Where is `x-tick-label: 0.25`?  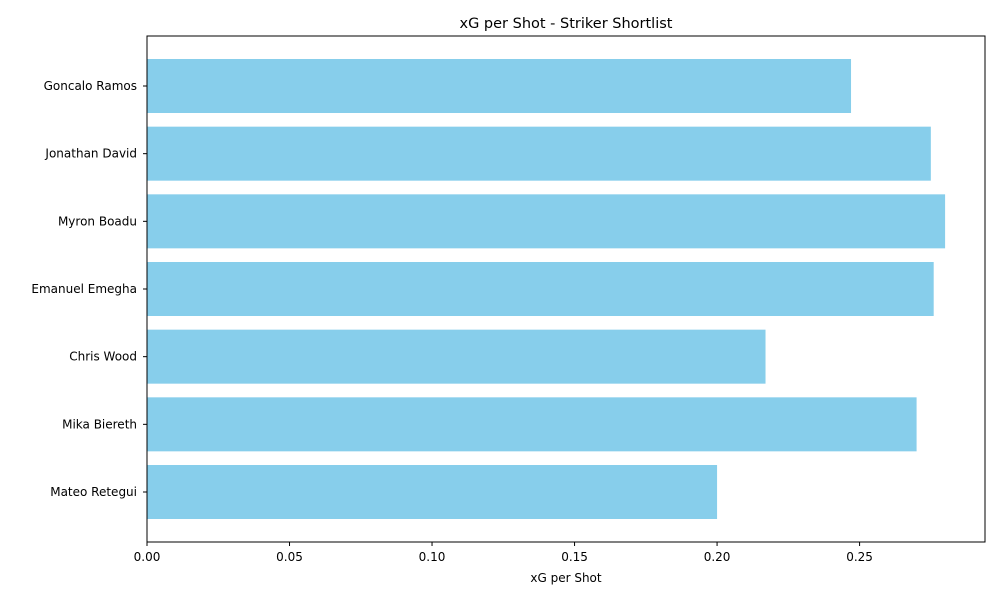 x-tick-label: 0.25 is located at coordinates (859, 557).